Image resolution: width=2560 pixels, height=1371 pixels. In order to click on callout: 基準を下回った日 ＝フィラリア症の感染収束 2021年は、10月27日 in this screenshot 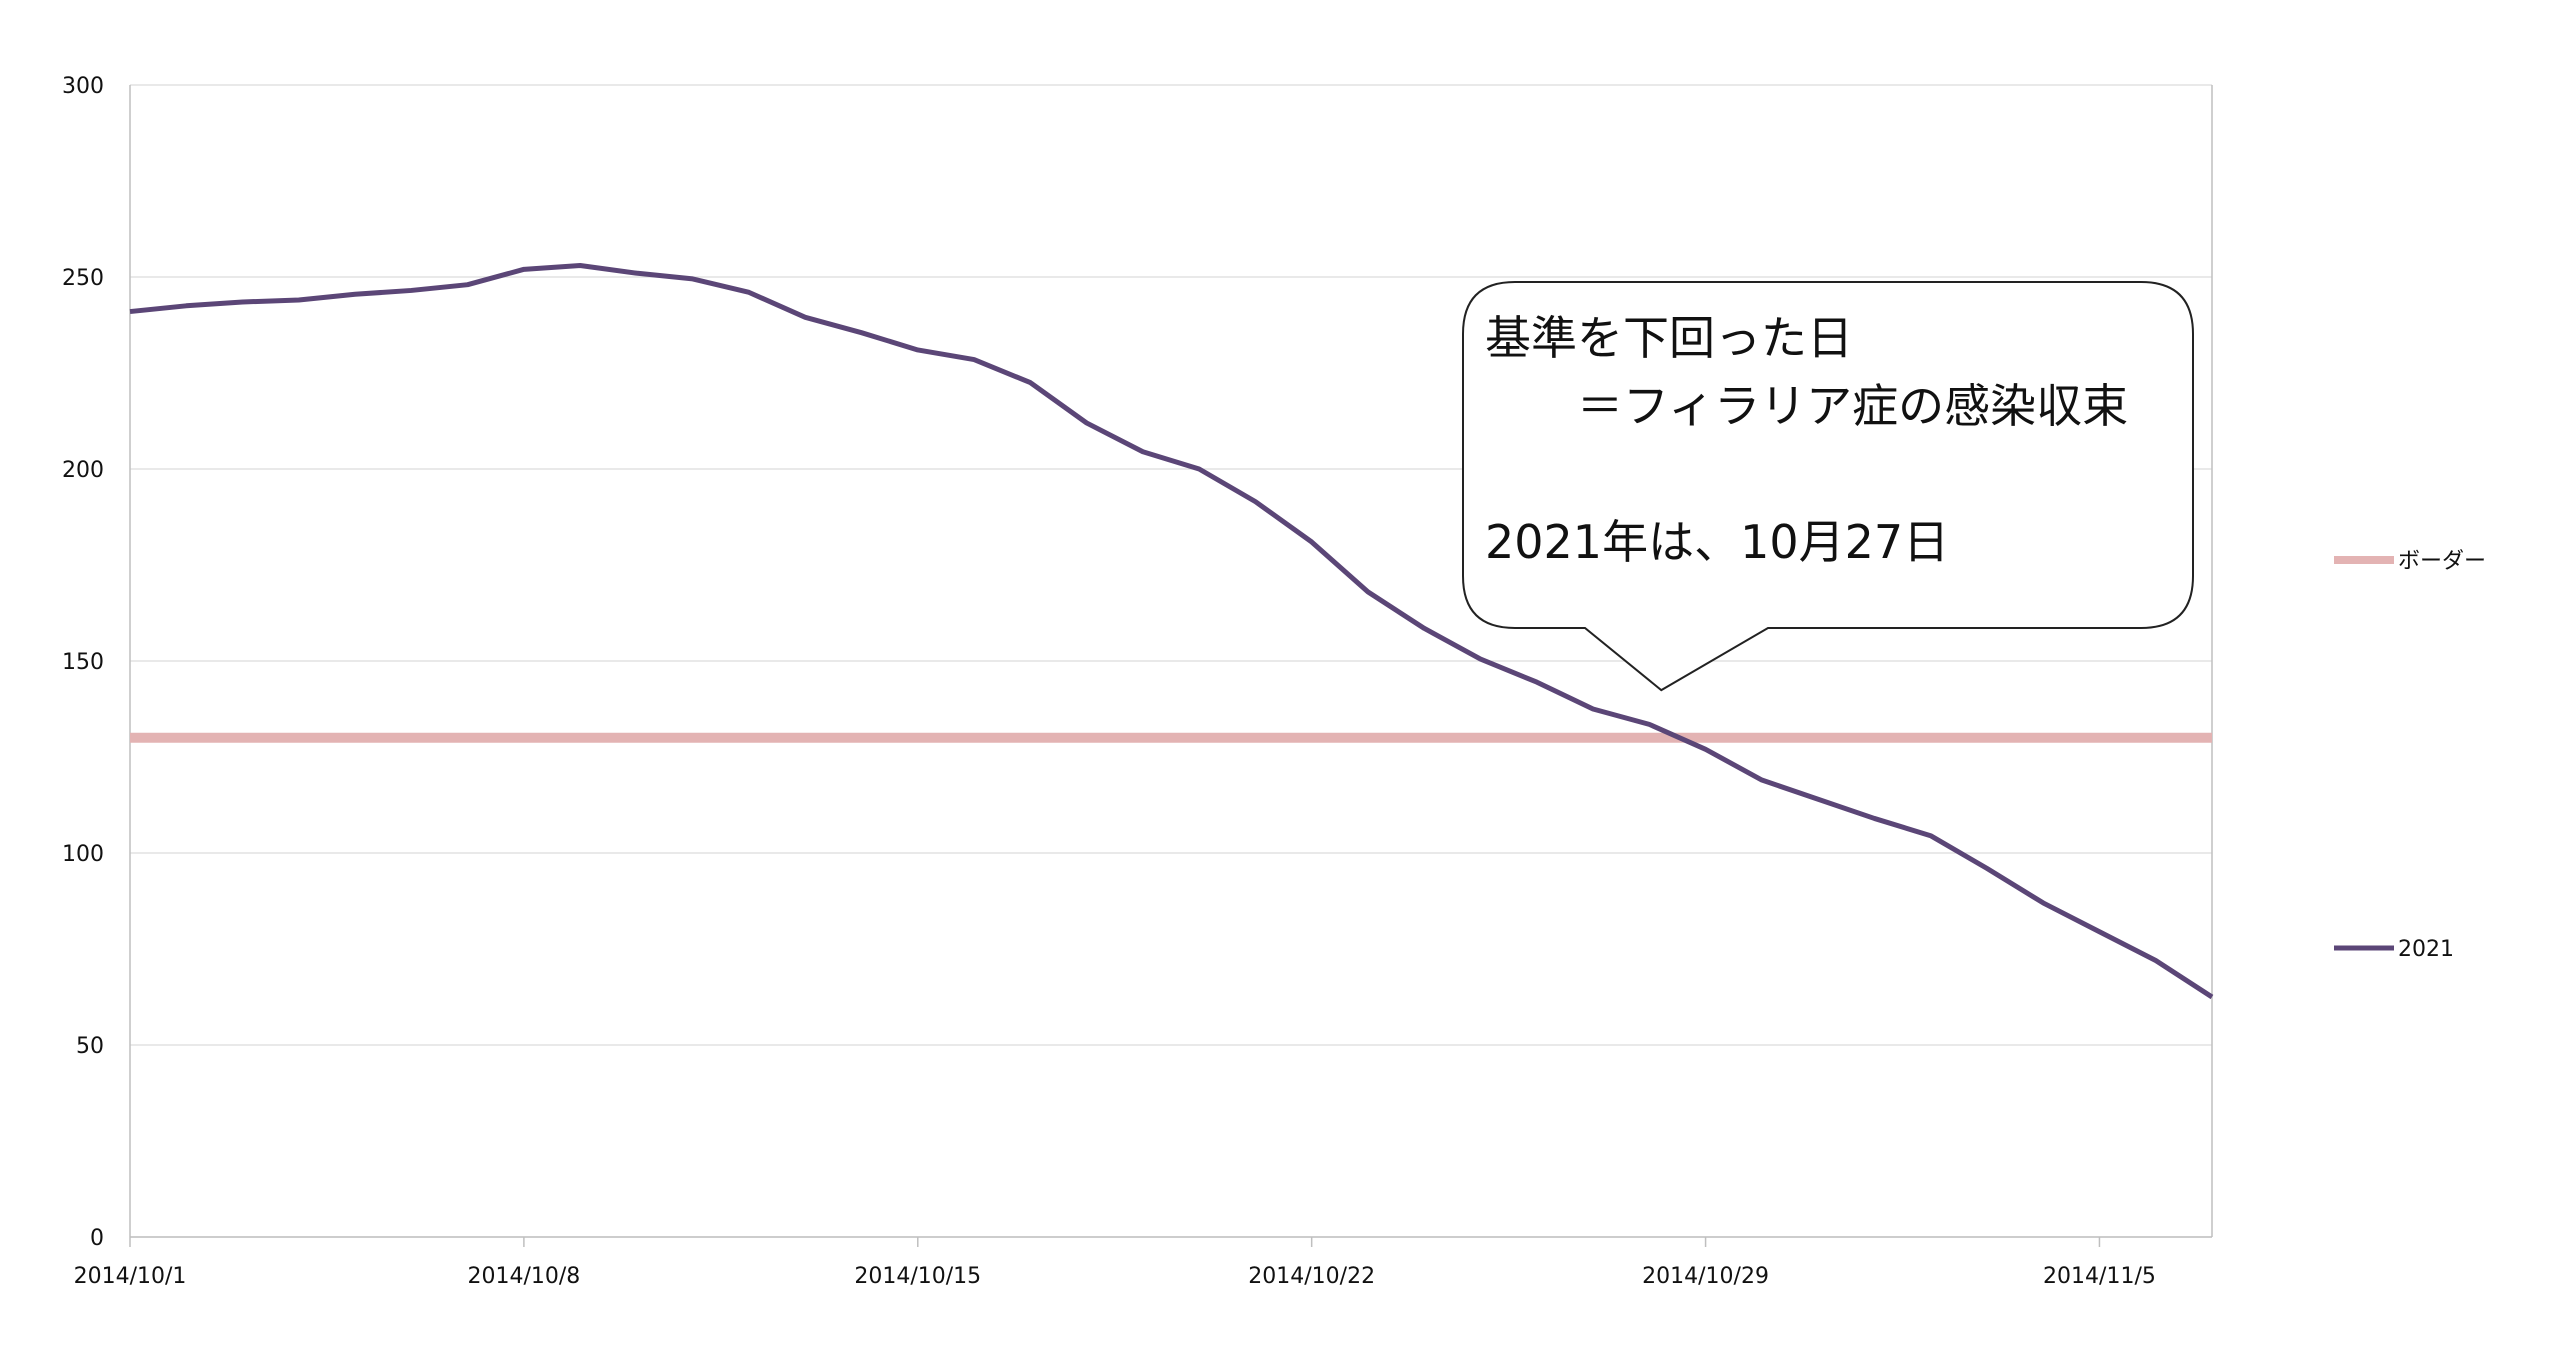, I will do `click(1828, 486)`.